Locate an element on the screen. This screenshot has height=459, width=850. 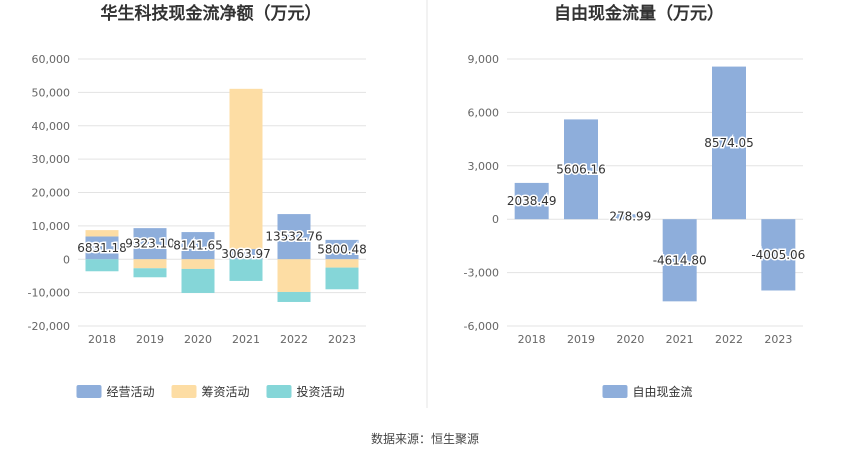
data-label: -4005.06 is located at coordinates (778, 255).